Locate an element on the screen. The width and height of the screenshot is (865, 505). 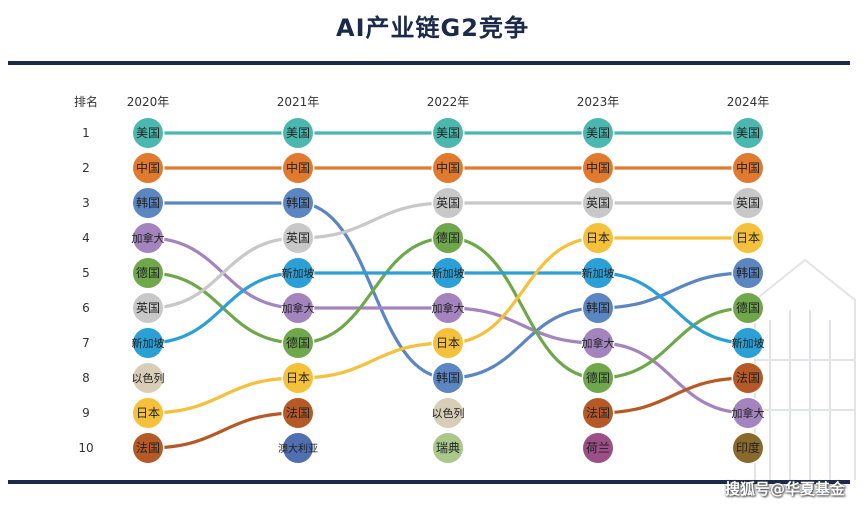
node-2-7: 韩国 is located at coordinates (448, 378).